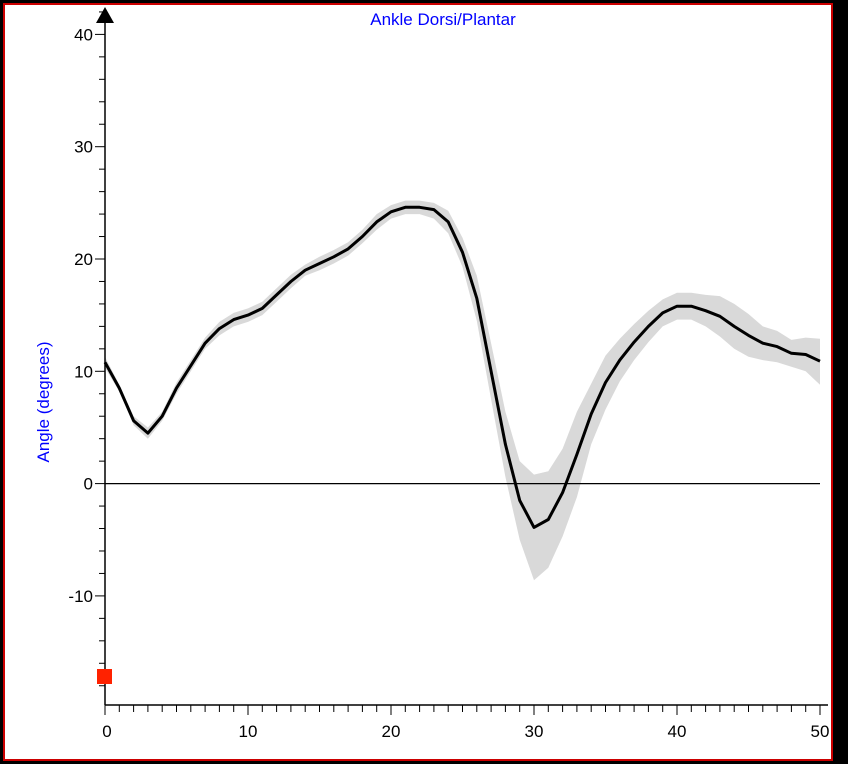 Image resolution: width=848 pixels, height=764 pixels. What do you see at coordinates (534, 731) in the screenshot?
I see `x-tick-label: 30` at bounding box center [534, 731].